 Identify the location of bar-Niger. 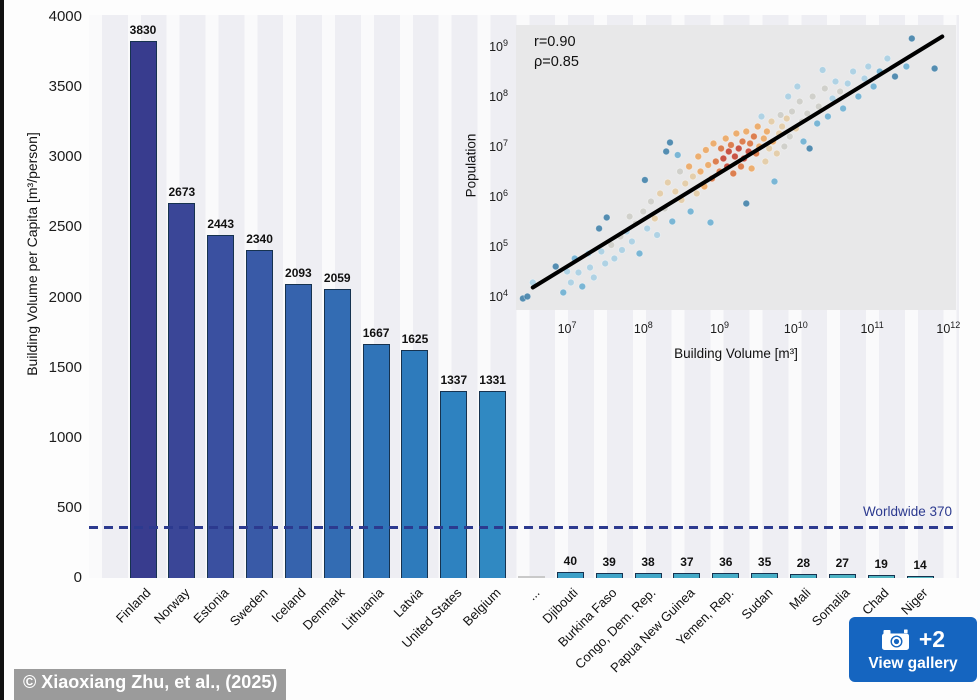
(920, 577).